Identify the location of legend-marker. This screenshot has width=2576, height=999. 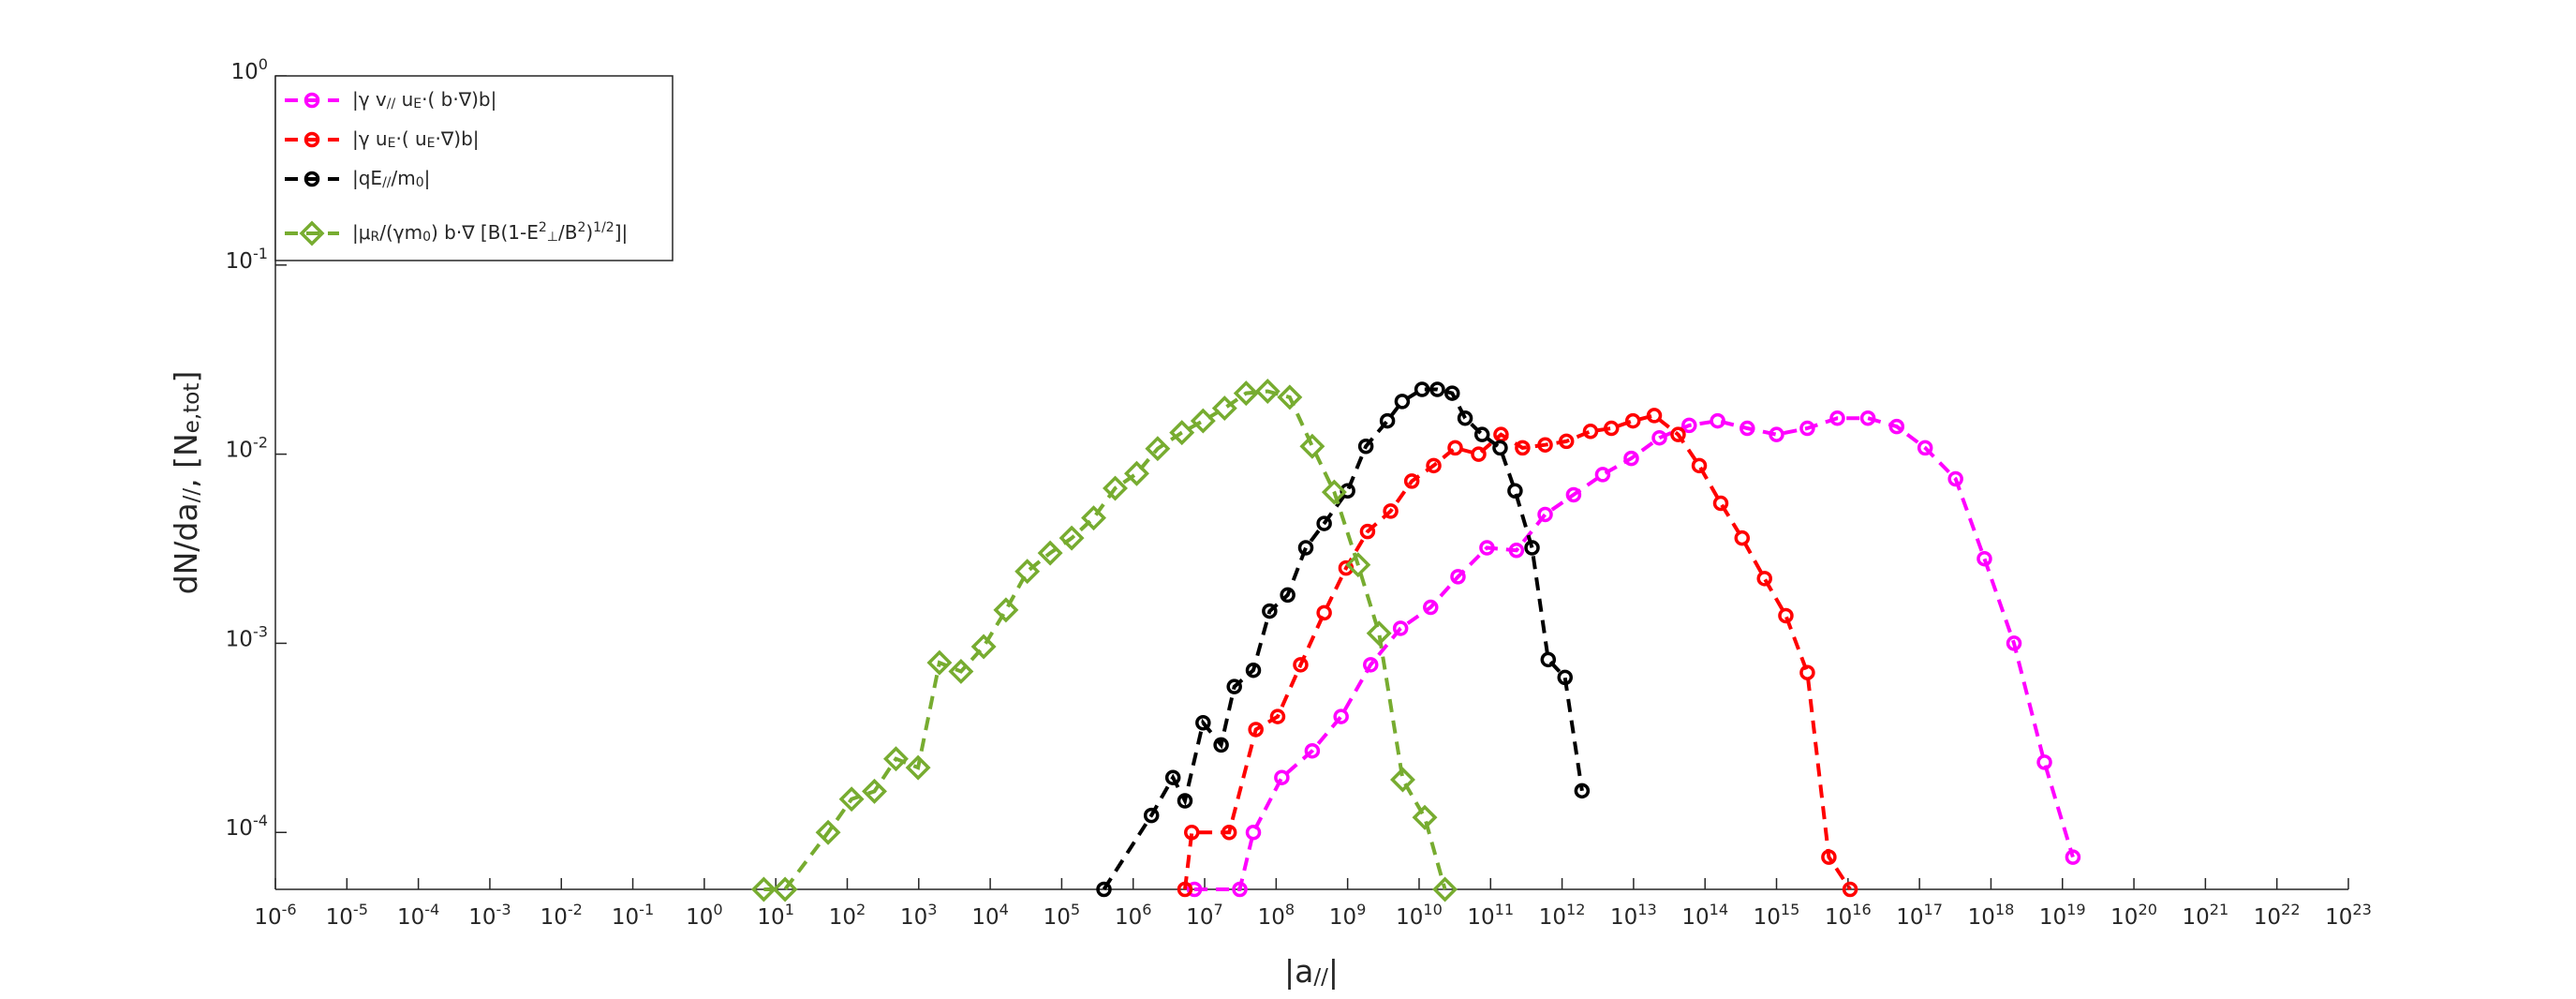
(312, 139).